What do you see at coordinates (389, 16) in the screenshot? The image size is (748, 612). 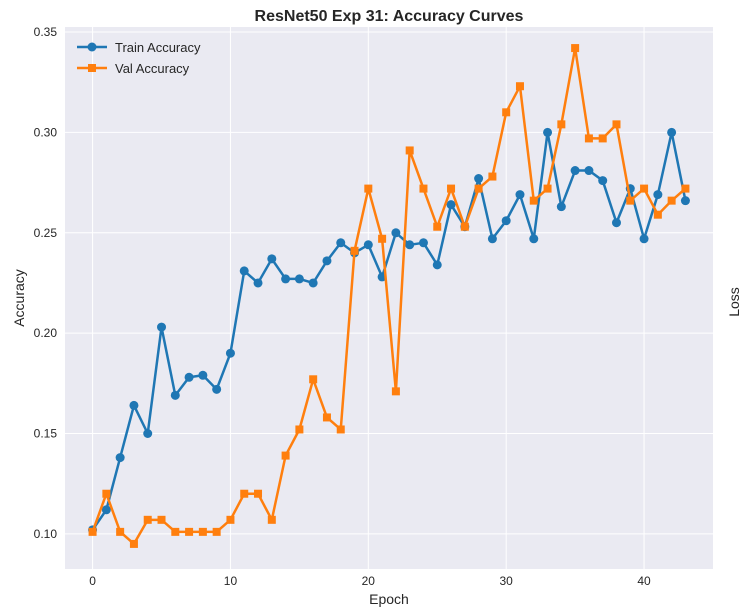 I see `chart-title: ResNet50 Exp 31: Accuracy Curves` at bounding box center [389, 16].